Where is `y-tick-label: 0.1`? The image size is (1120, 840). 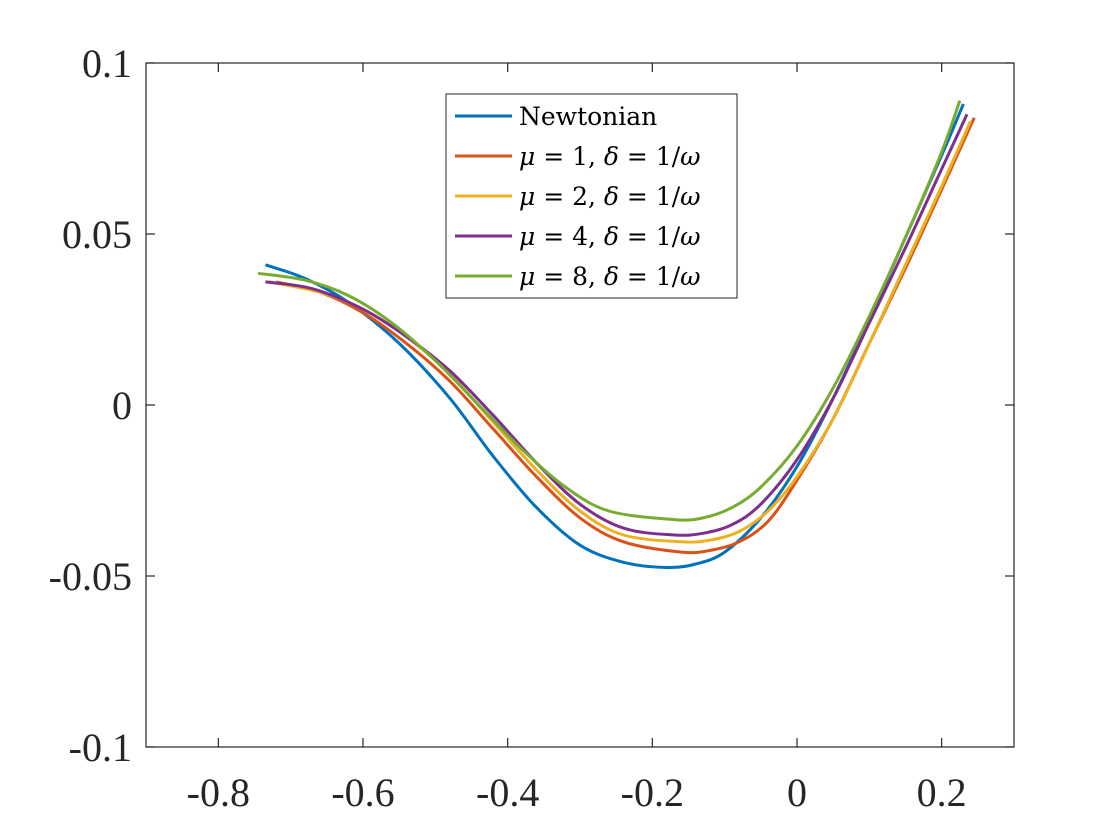
y-tick-label: 0.1 is located at coordinates (107, 63).